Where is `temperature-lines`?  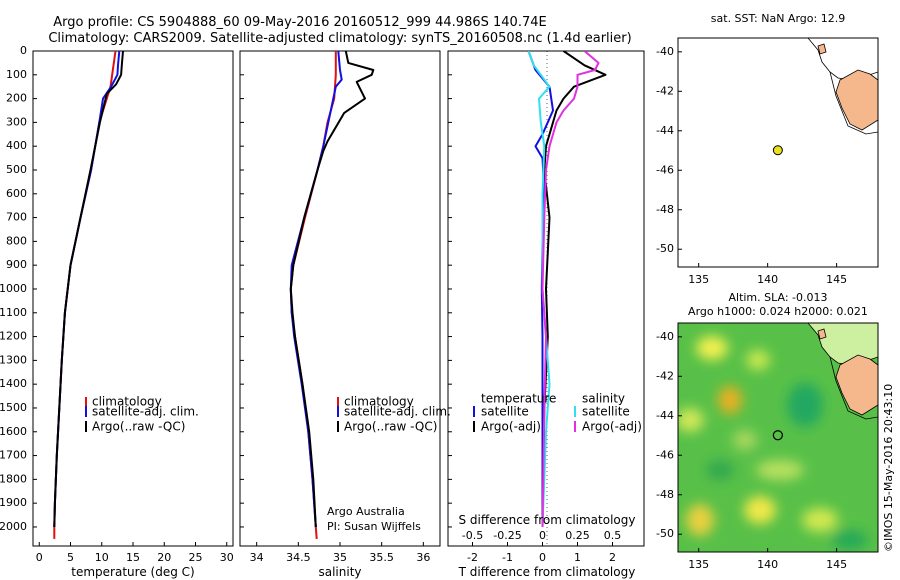
temperature-lines is located at coordinates (88, 295).